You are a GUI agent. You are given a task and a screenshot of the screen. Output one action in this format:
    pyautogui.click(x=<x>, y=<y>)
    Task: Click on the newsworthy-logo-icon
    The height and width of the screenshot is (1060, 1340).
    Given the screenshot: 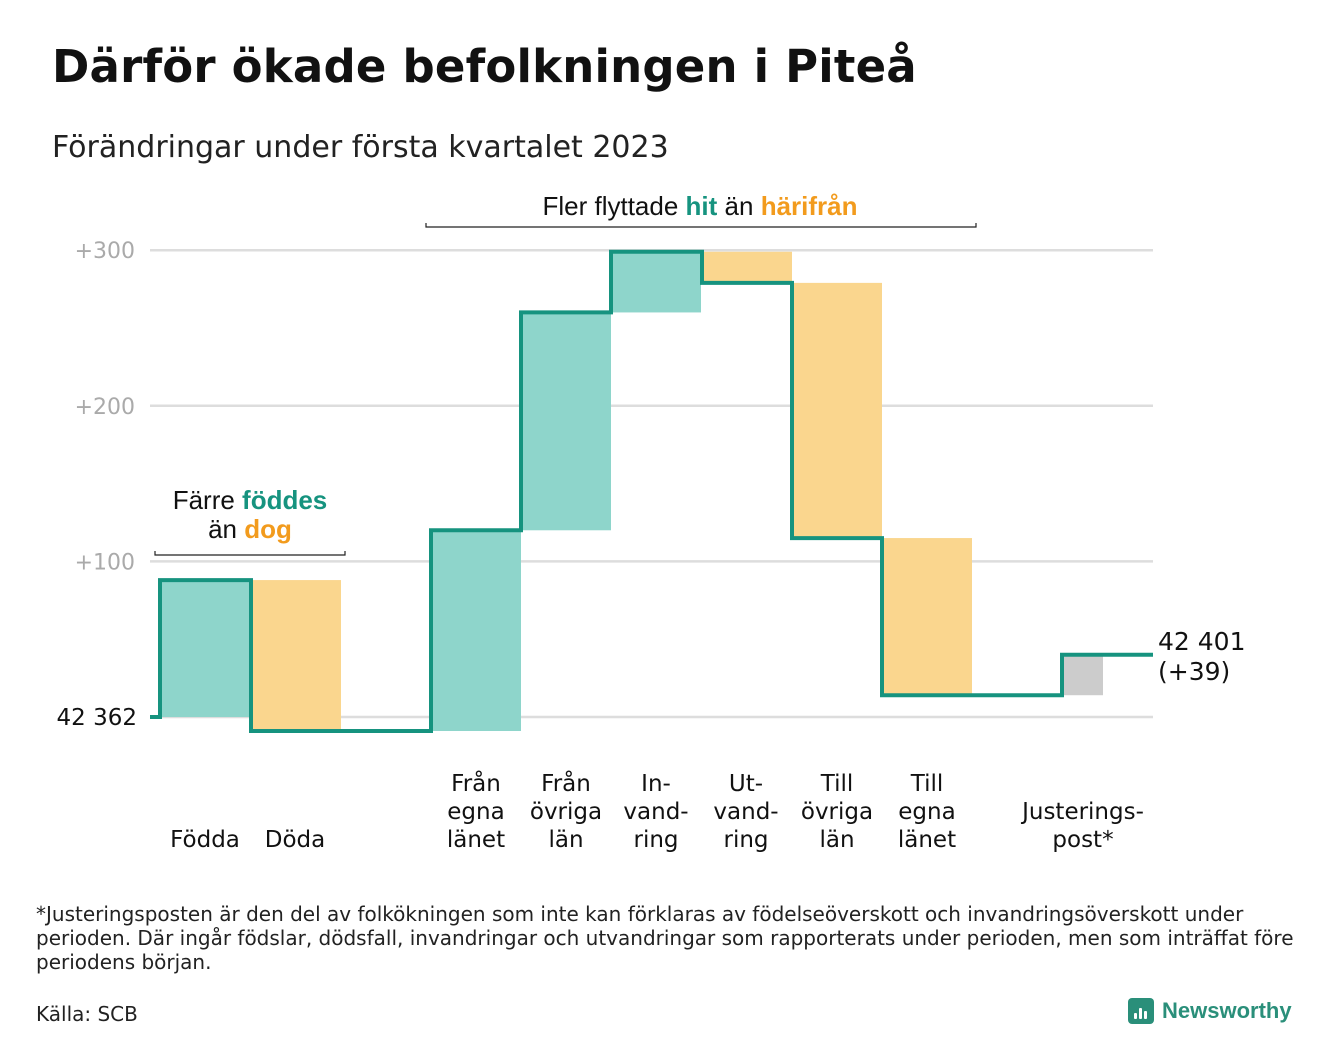 What is the action you would take?
    pyautogui.click(x=1141, y=1011)
    